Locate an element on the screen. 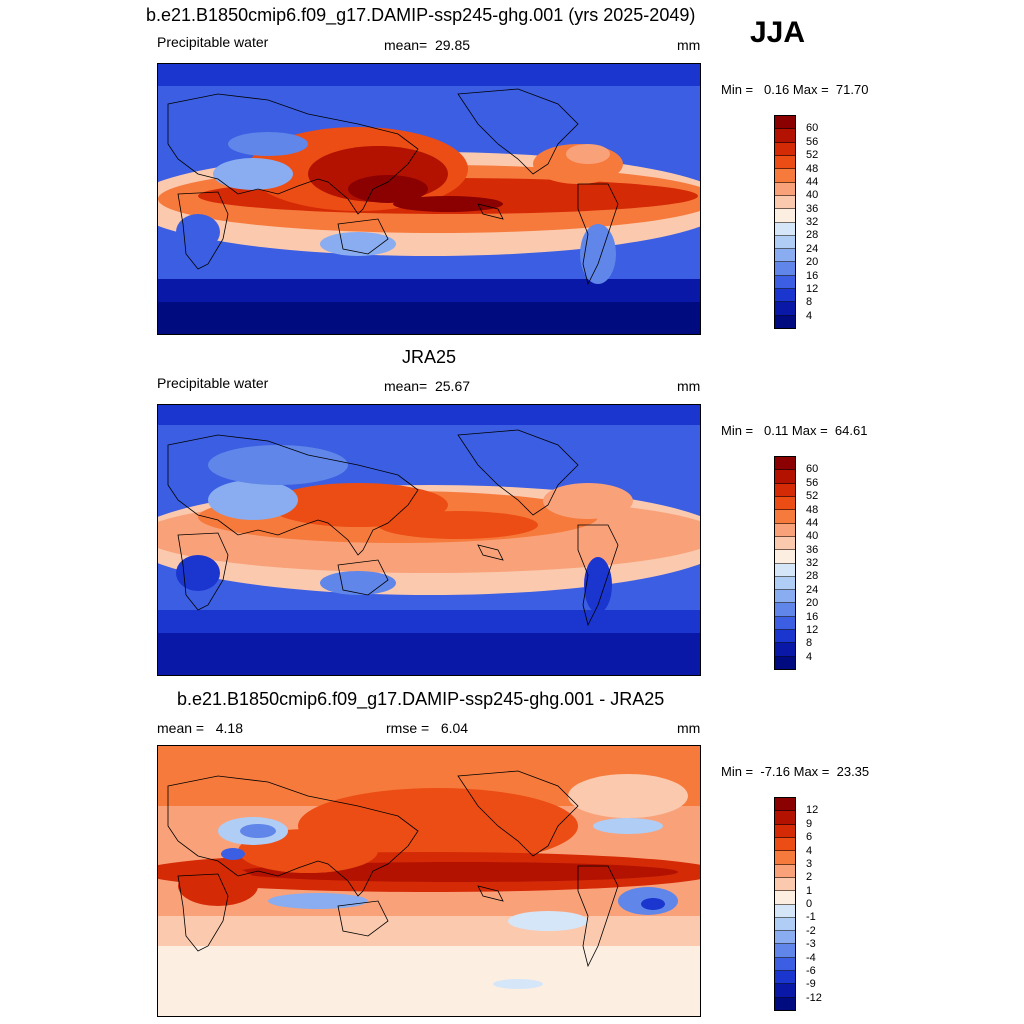 This screenshot has width=1024, height=1024. panel-2-minmax-label: Min = 0.11 Max = 64.61 is located at coordinates (794, 430).